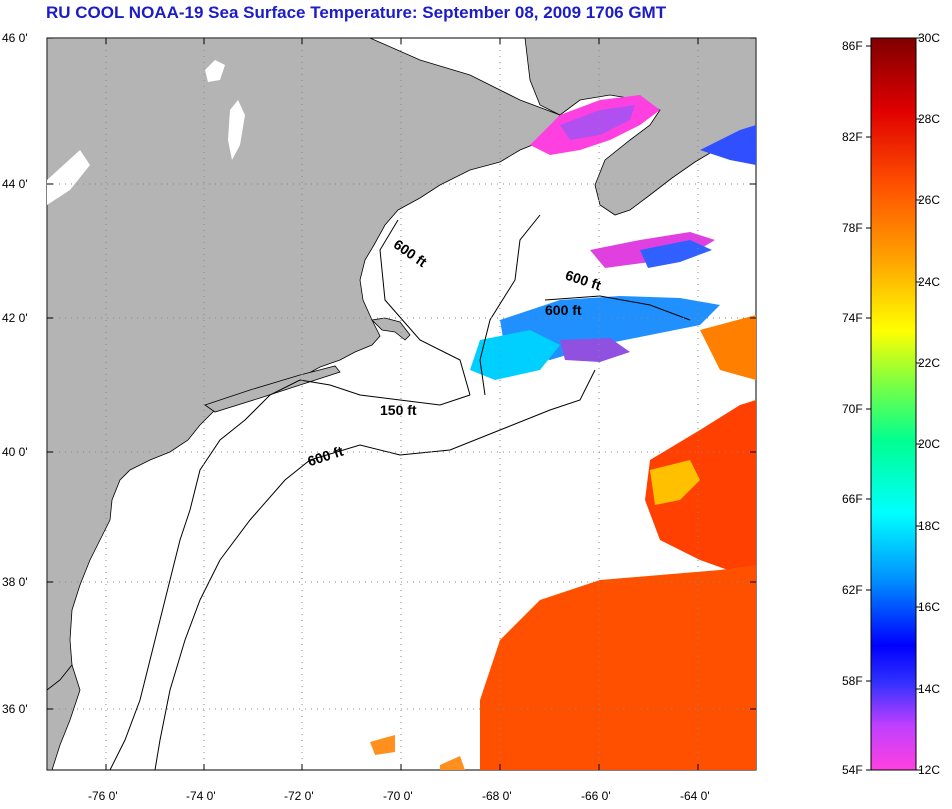 The width and height of the screenshot is (952, 809). I want to click on colorbar, so click(893, 404).